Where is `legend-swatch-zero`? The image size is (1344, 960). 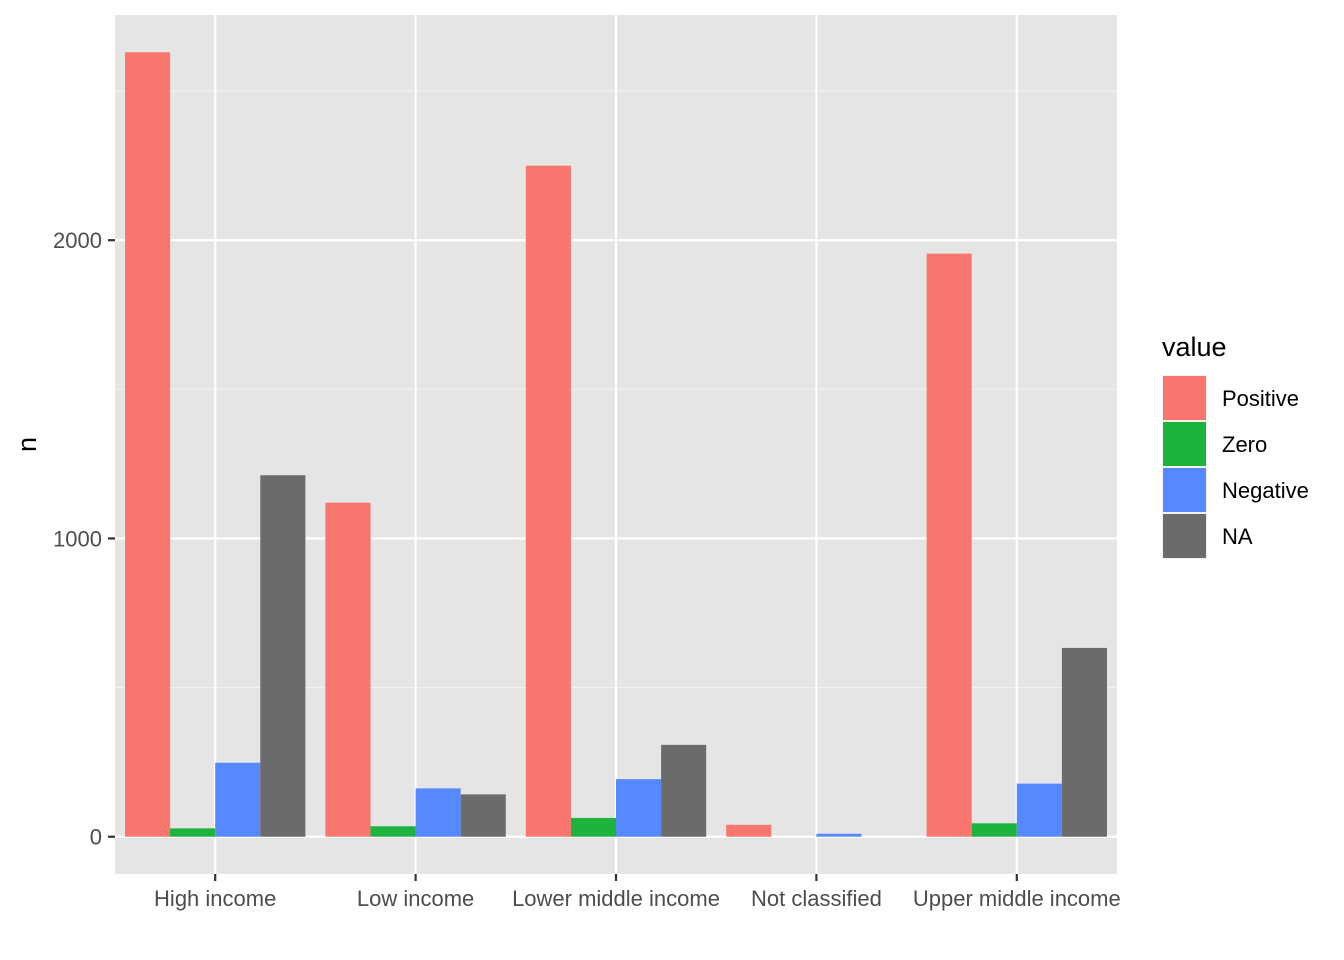 legend-swatch-zero is located at coordinates (1184, 444).